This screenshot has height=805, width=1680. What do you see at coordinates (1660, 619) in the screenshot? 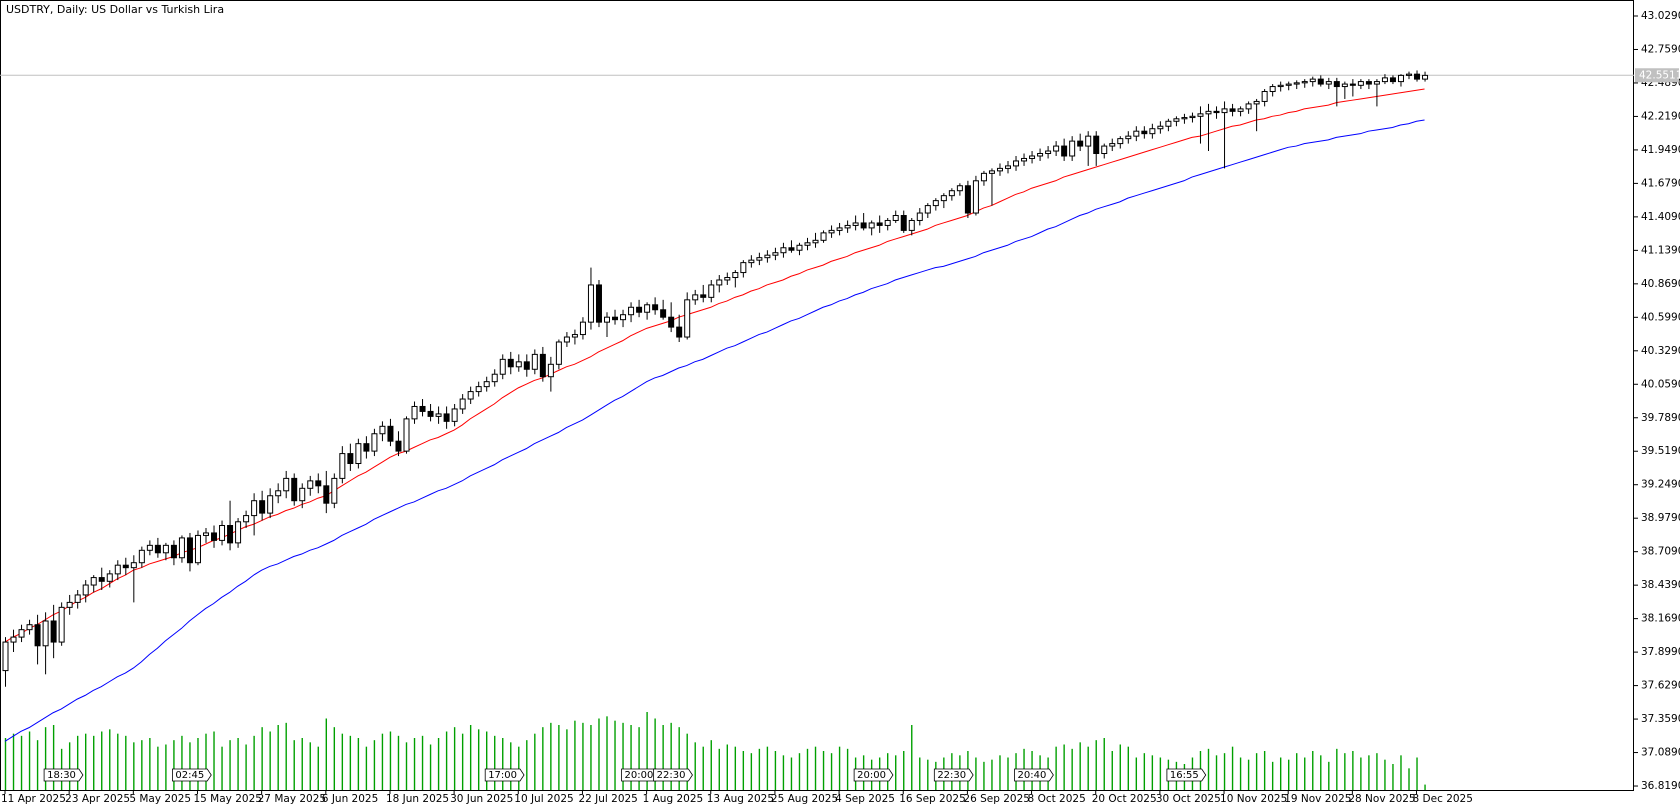
I see `y-tick-label: 38.1690` at bounding box center [1660, 619].